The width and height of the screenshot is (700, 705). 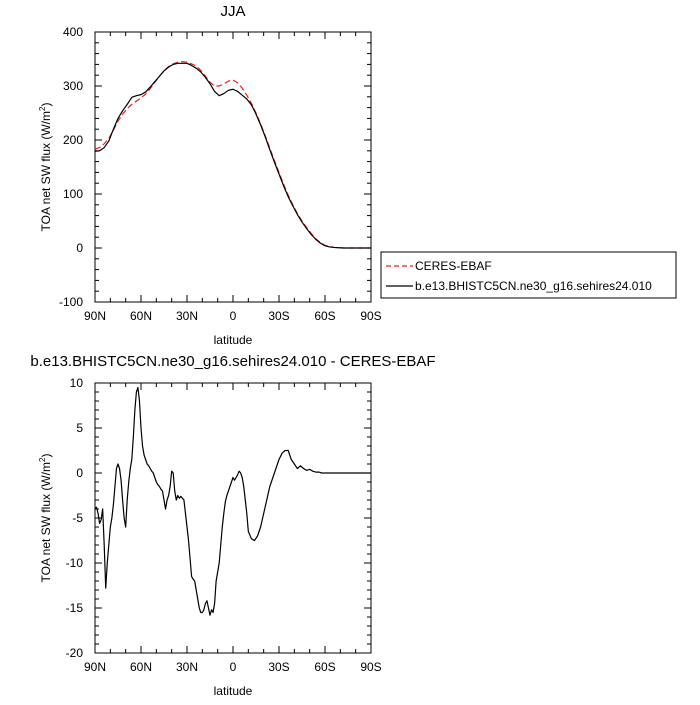 I want to click on y-tick-label: -5, so click(x=77, y=518).